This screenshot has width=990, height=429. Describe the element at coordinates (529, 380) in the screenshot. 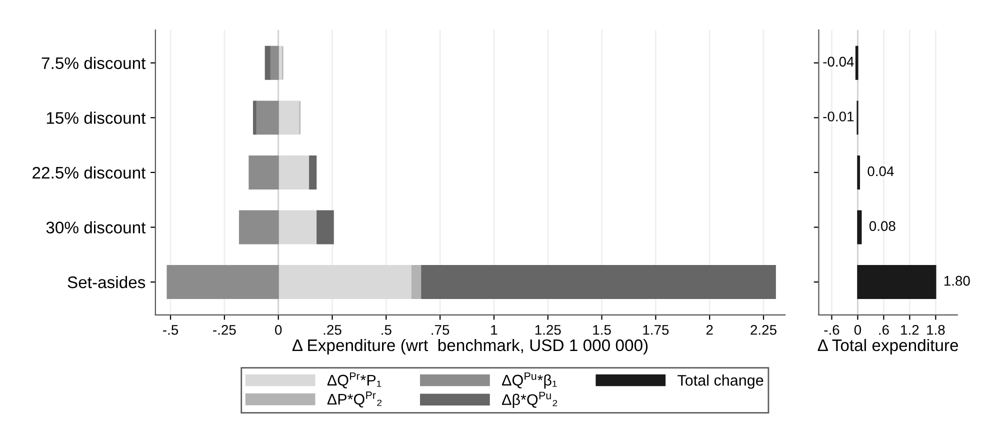

I see `legend-label: ΔQ$^{Pu}$*β₁` at that location.